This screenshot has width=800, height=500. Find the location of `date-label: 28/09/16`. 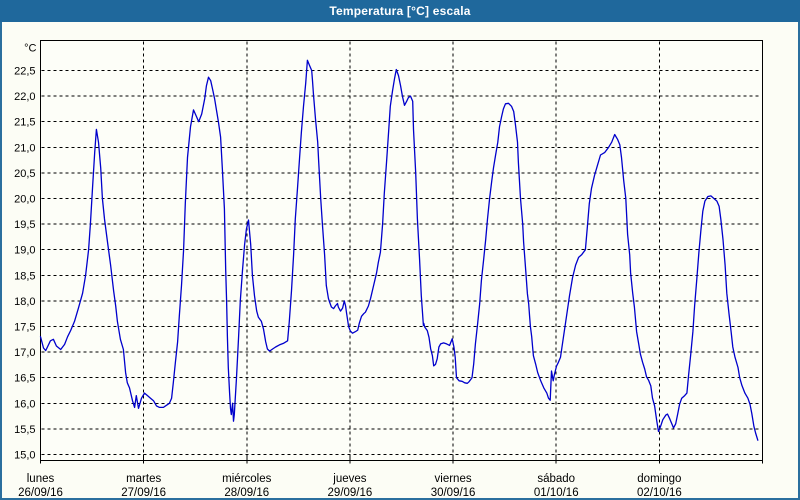

date-label: 28/09/16 is located at coordinates (246, 493).